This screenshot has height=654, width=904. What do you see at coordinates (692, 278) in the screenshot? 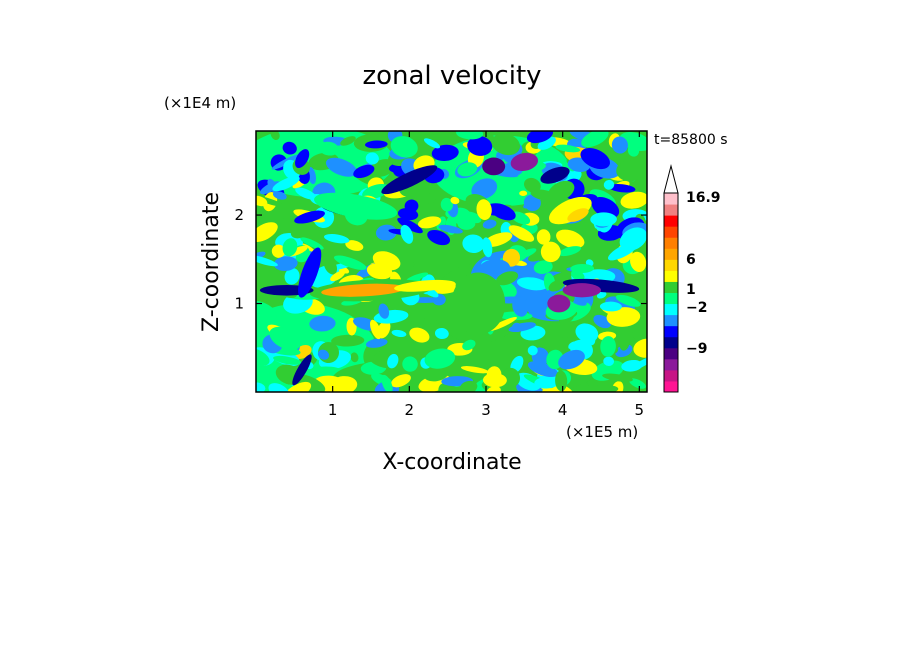
I see `colorbar: 16.9 6 1 −2 −9` at bounding box center [692, 278].